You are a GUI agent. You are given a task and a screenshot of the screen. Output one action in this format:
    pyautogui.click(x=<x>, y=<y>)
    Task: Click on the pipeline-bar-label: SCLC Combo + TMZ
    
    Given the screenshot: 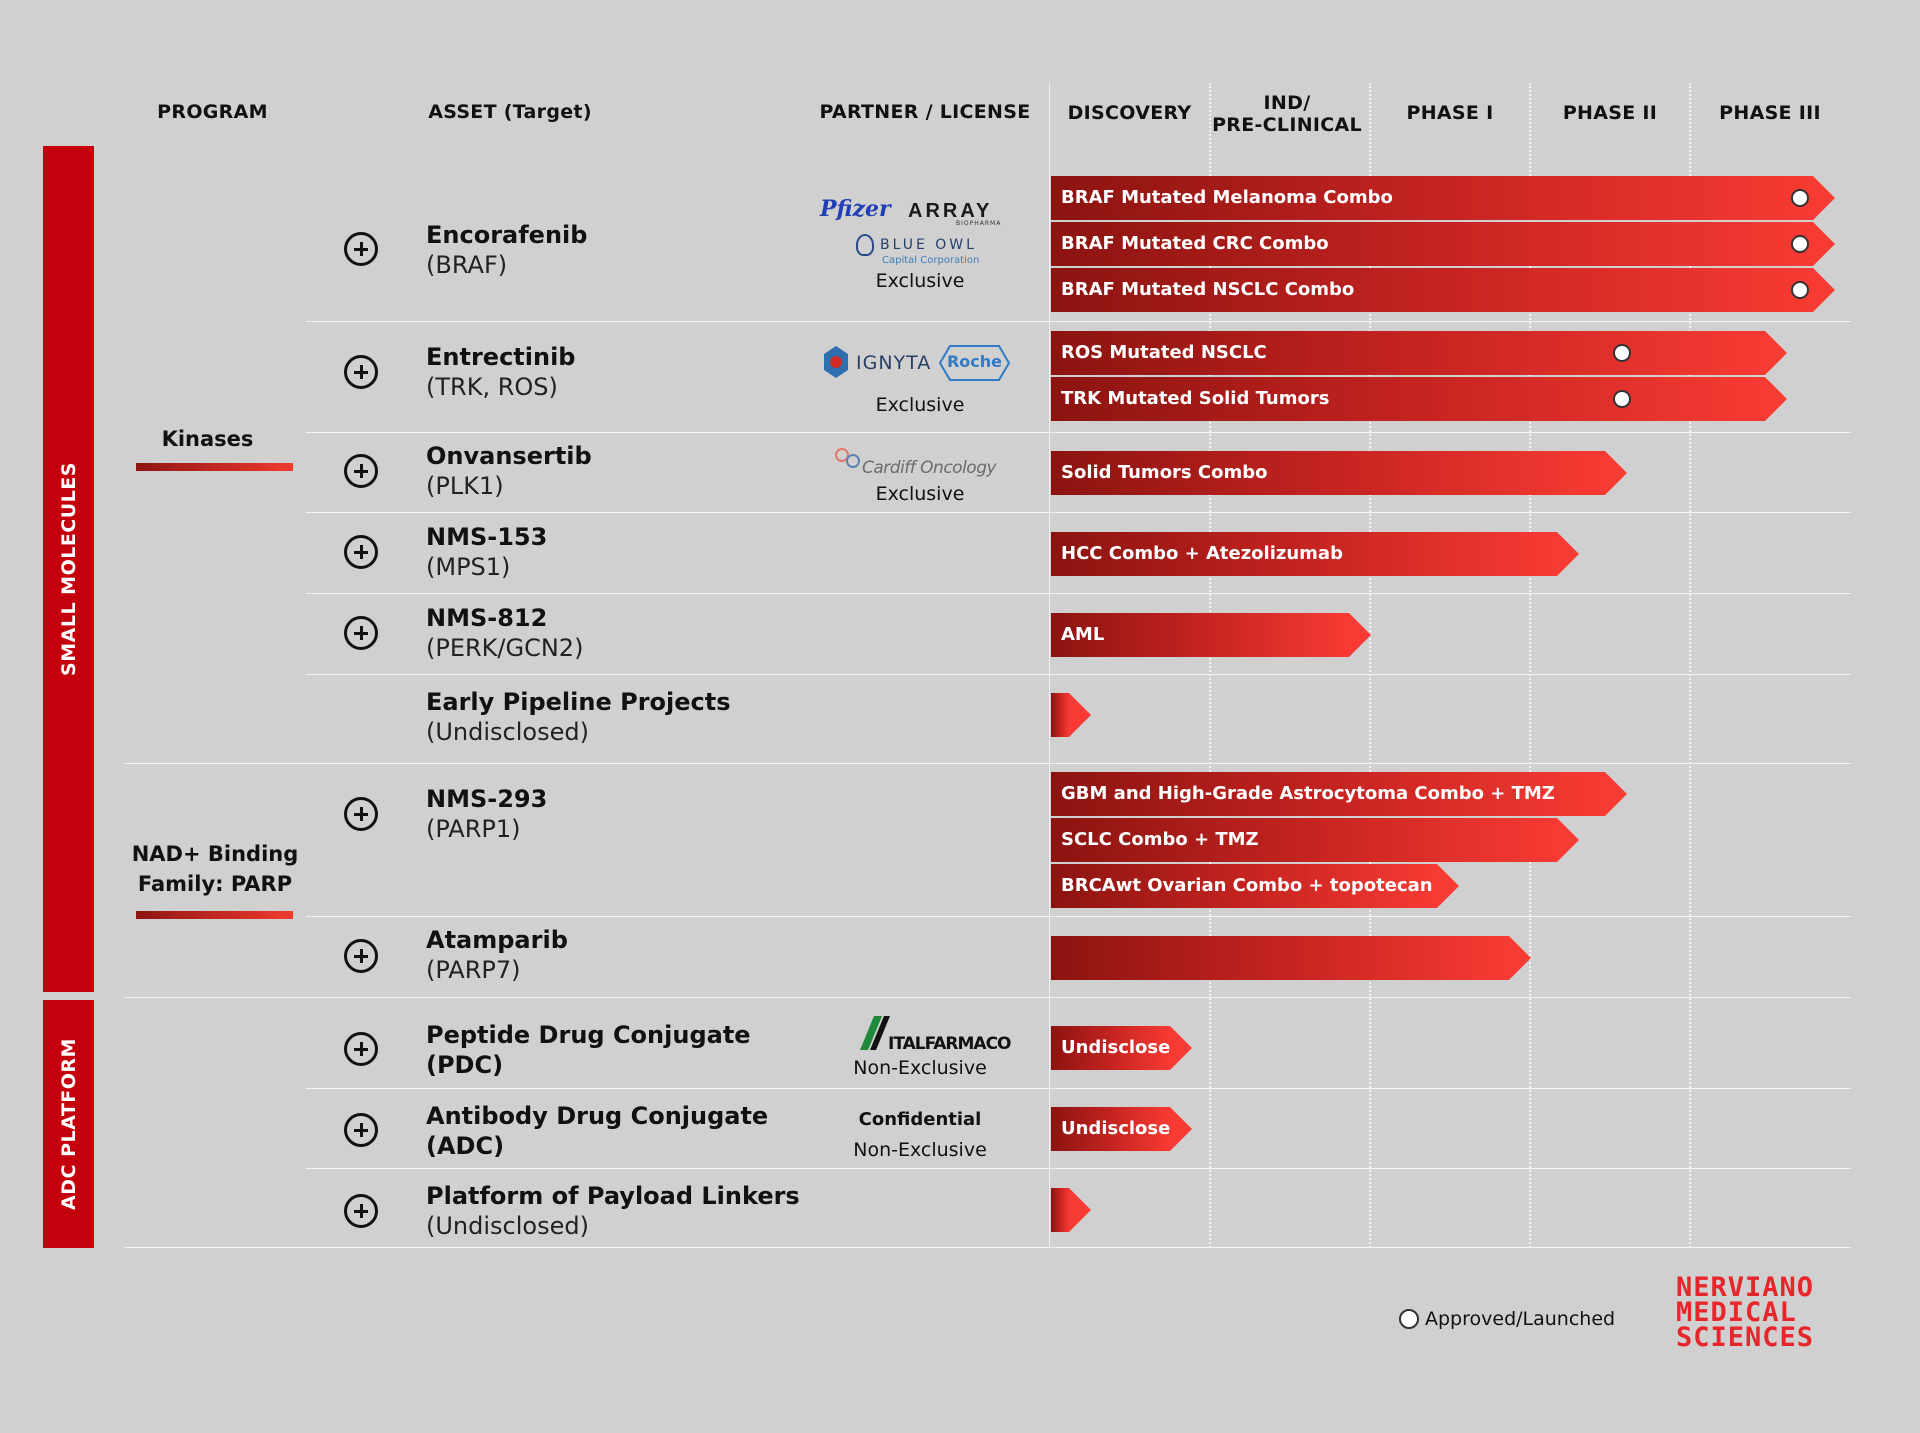 What is the action you would take?
    pyautogui.click(x=1160, y=839)
    